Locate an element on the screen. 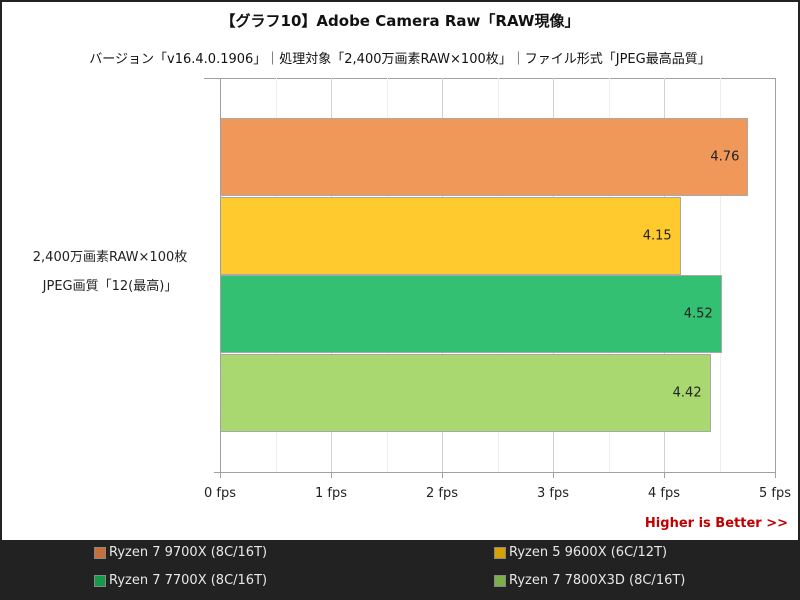 Image resolution: width=800 pixels, height=600 pixels. legend-label: Ryzen 7 7800X3D (8C/16T) is located at coordinates (597, 580).